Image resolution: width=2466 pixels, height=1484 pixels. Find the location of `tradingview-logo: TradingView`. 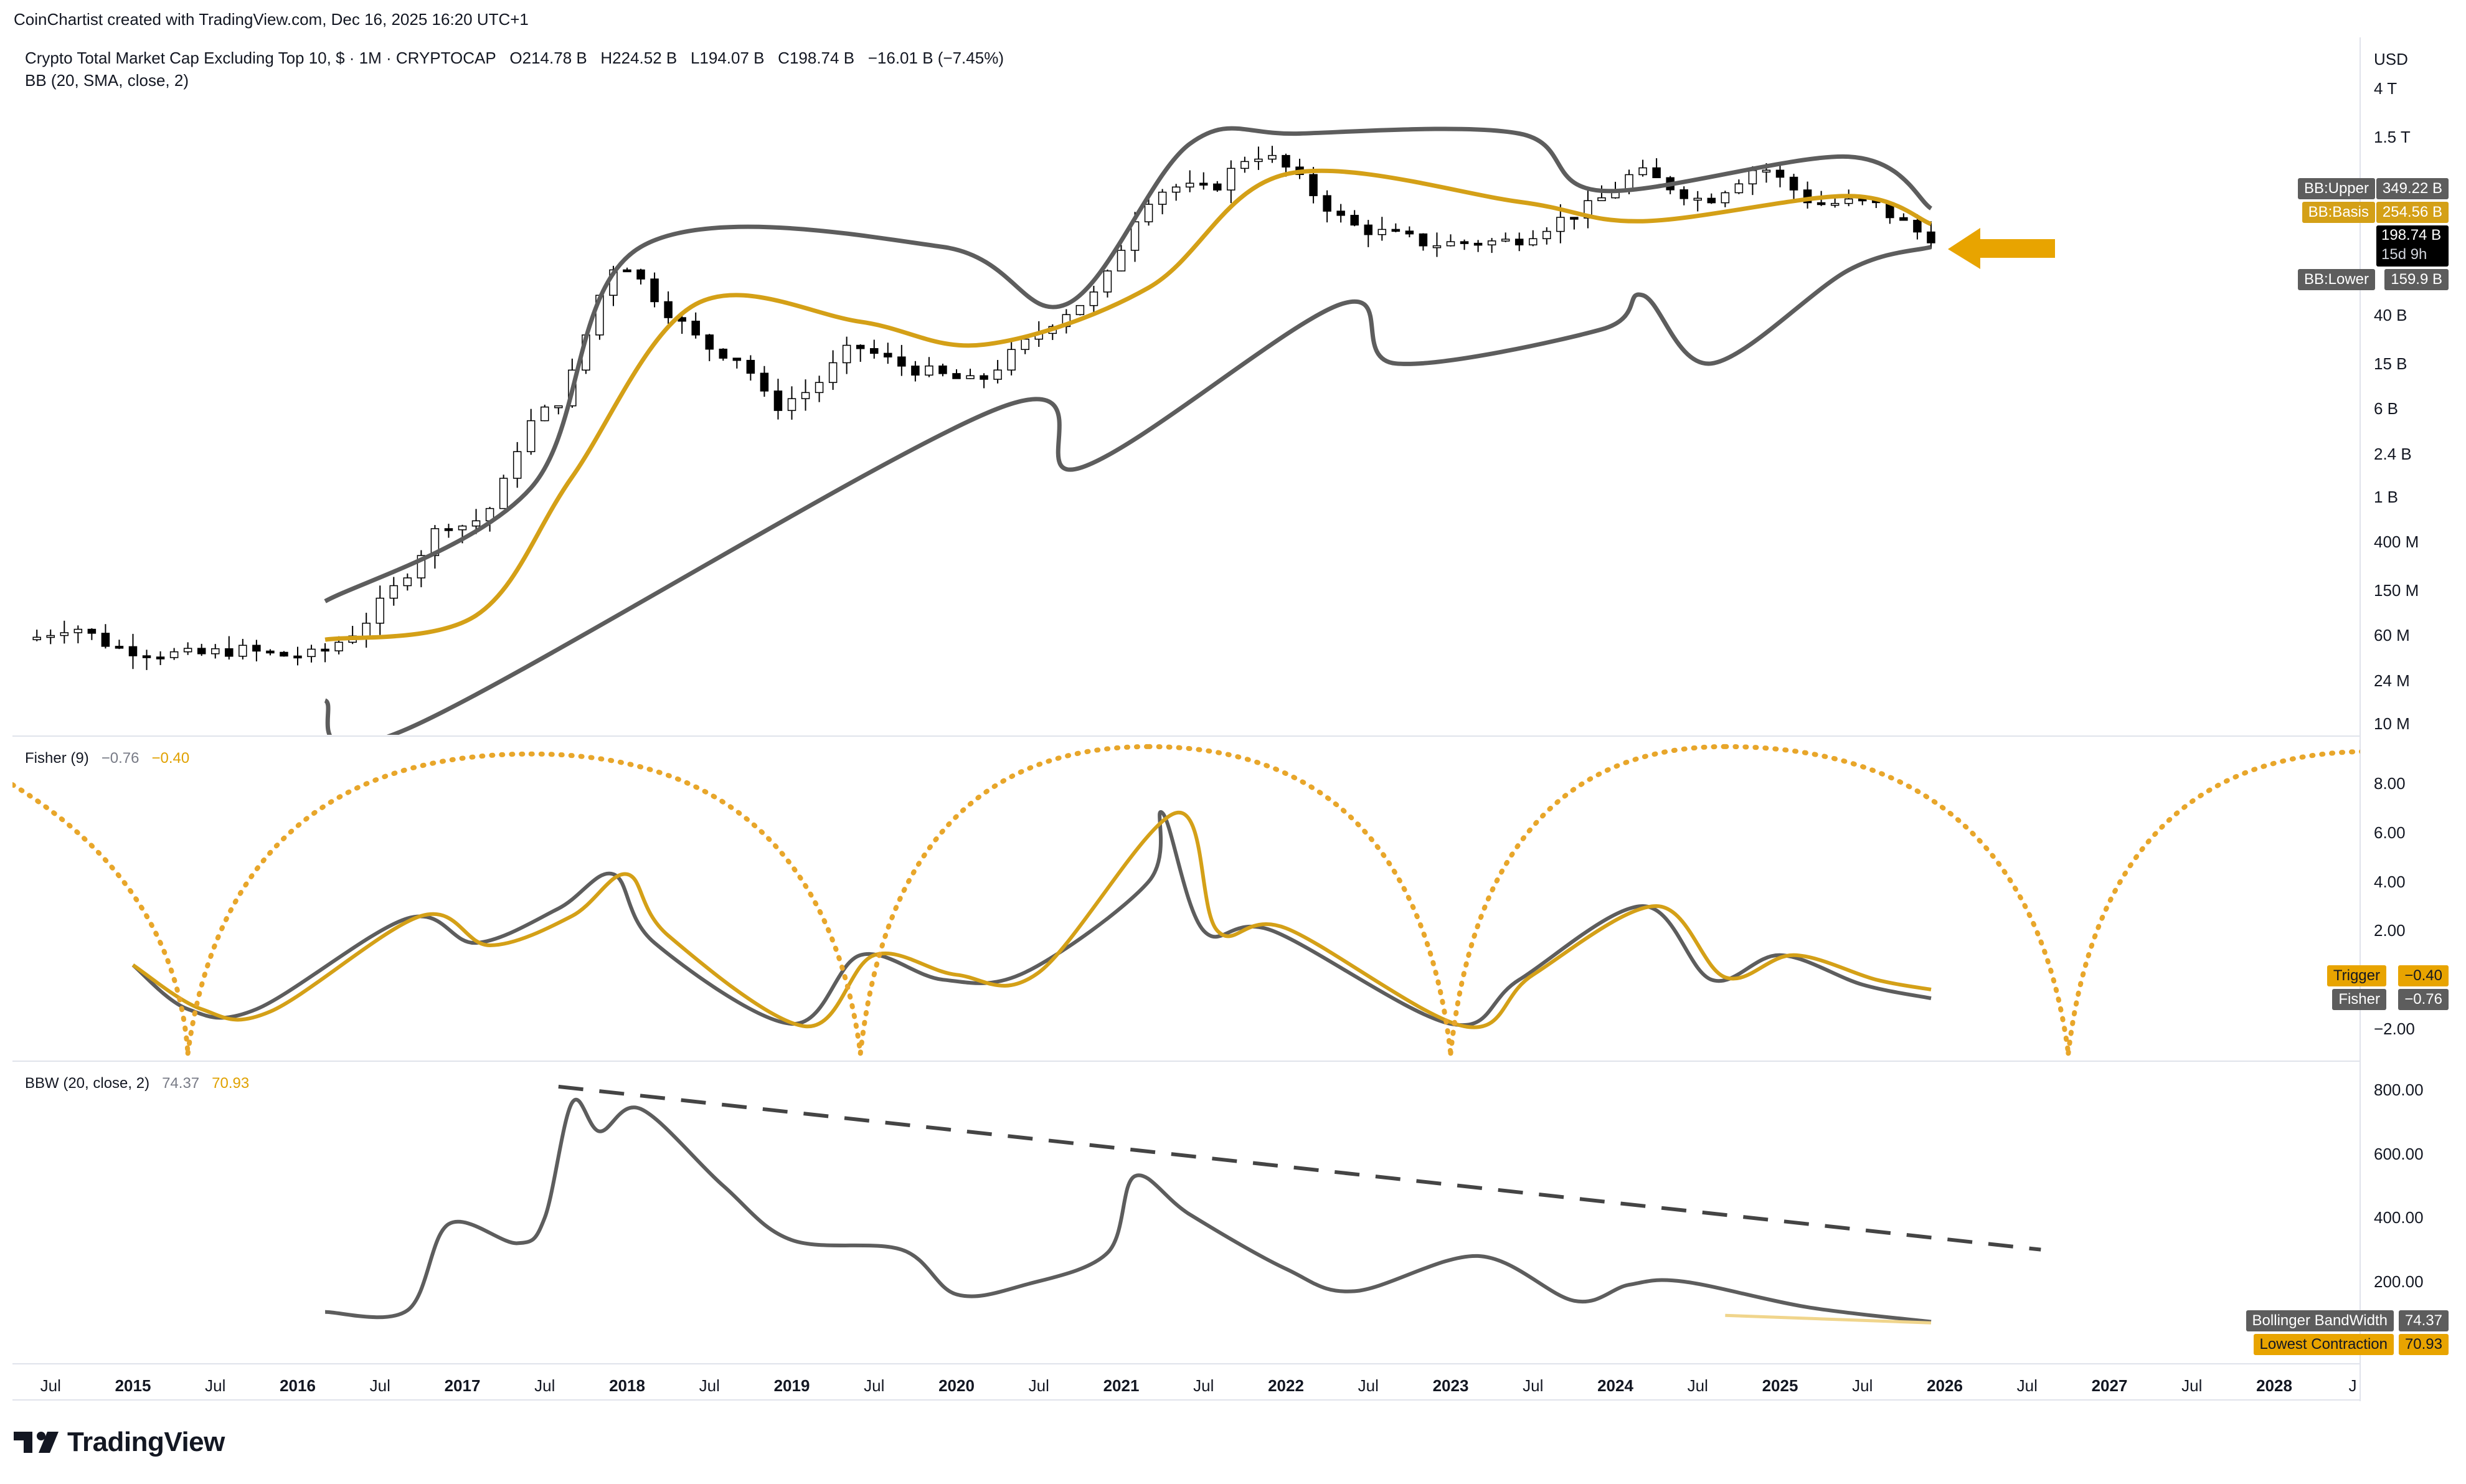

tradingview-logo: TradingView is located at coordinates (119, 1442).